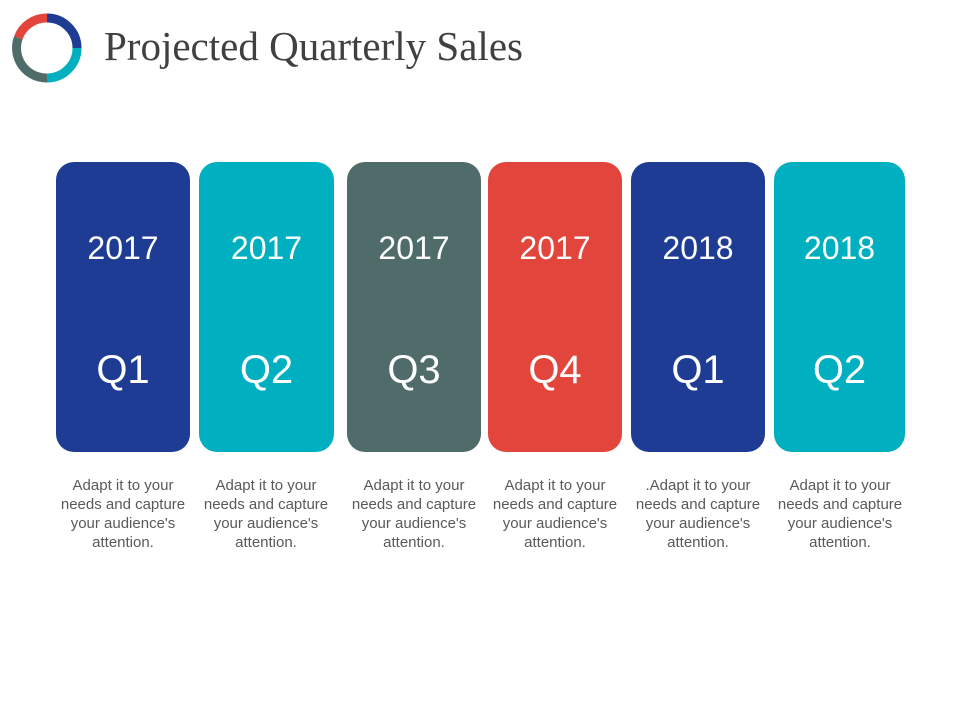 The height and width of the screenshot is (720, 960). What do you see at coordinates (555, 307) in the screenshot?
I see `quarter-card-4: 2017 Q4` at bounding box center [555, 307].